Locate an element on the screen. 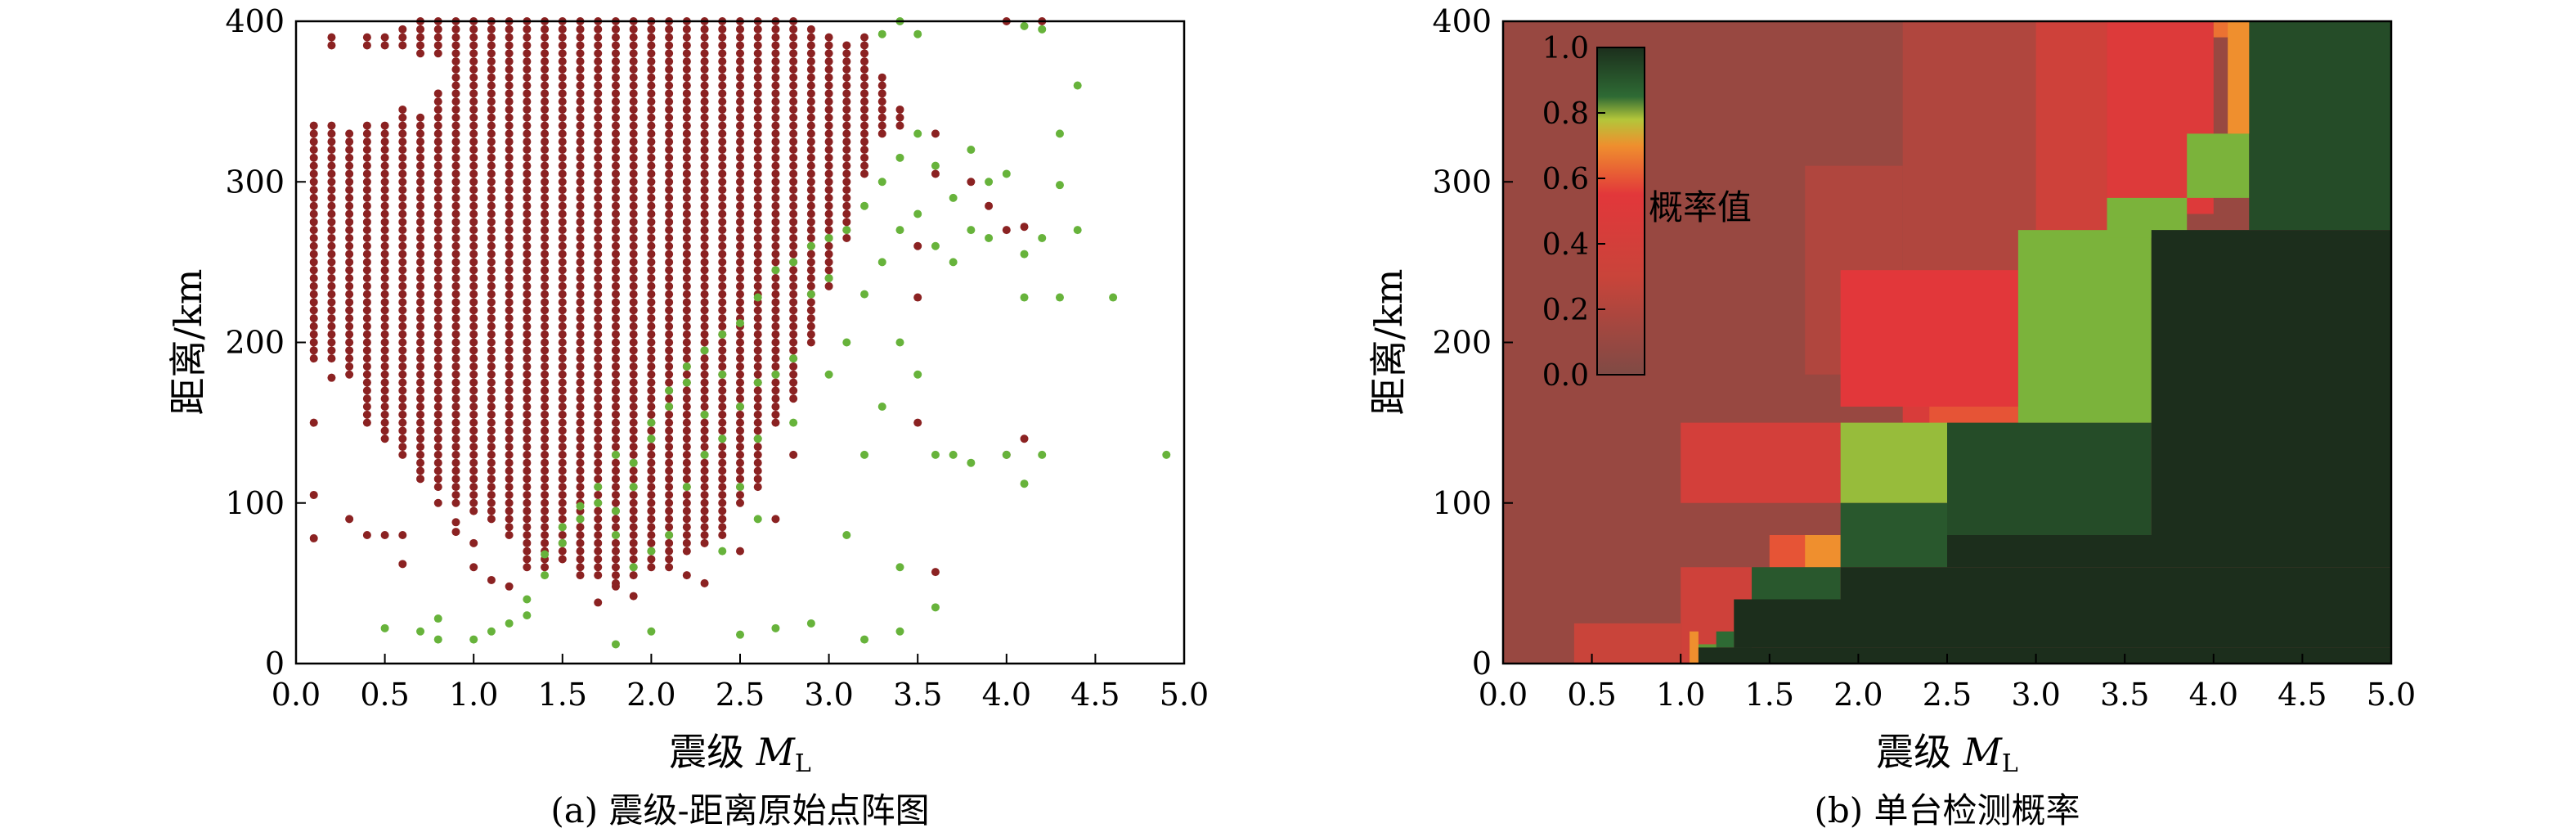 The height and width of the screenshot is (837, 2576). b-xtick-label: 2.0 is located at coordinates (1858, 695).